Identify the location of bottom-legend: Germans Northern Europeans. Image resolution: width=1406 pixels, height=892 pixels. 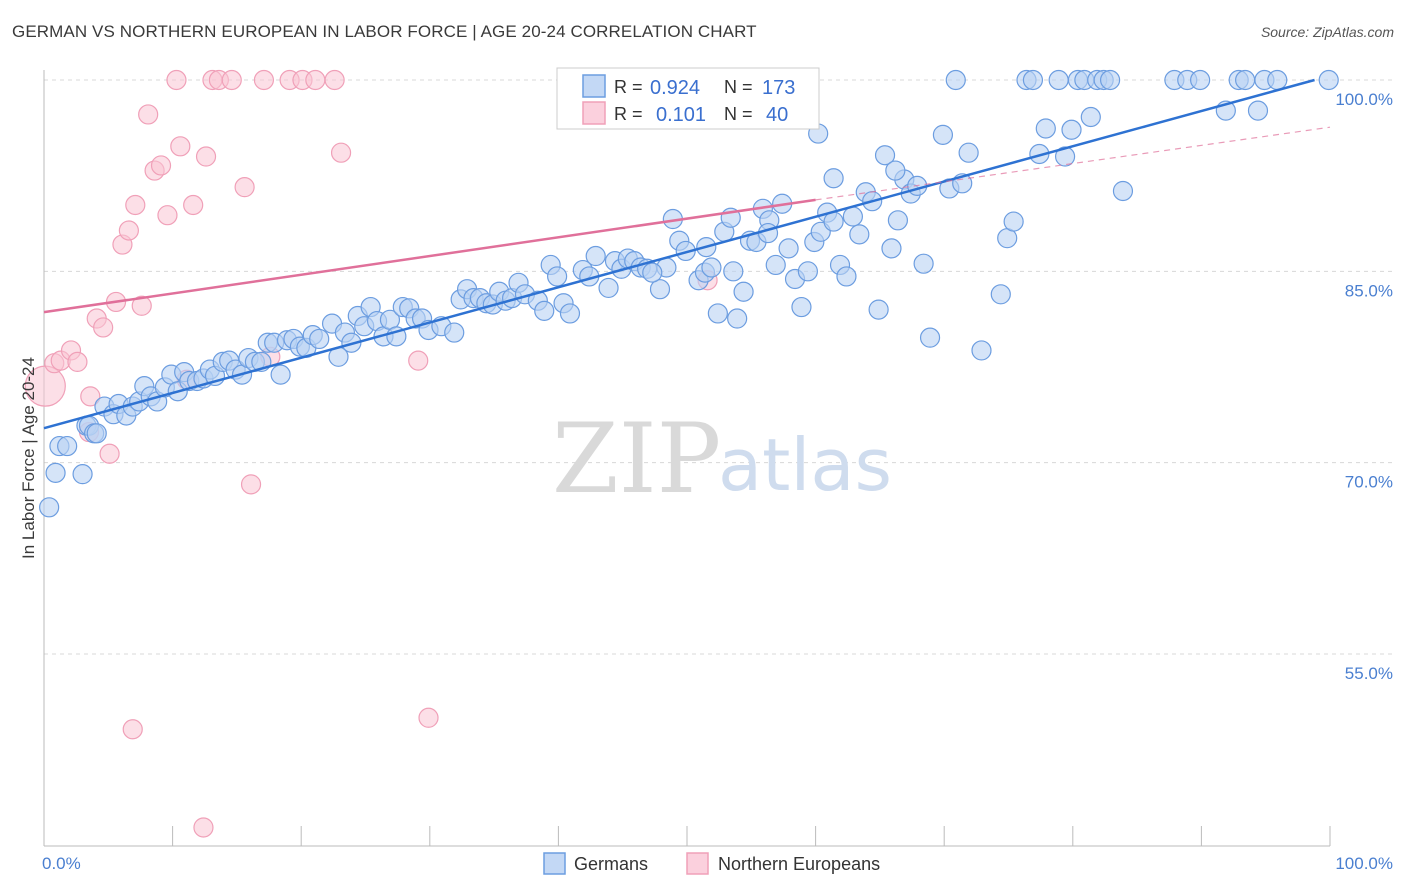
(711, 863).